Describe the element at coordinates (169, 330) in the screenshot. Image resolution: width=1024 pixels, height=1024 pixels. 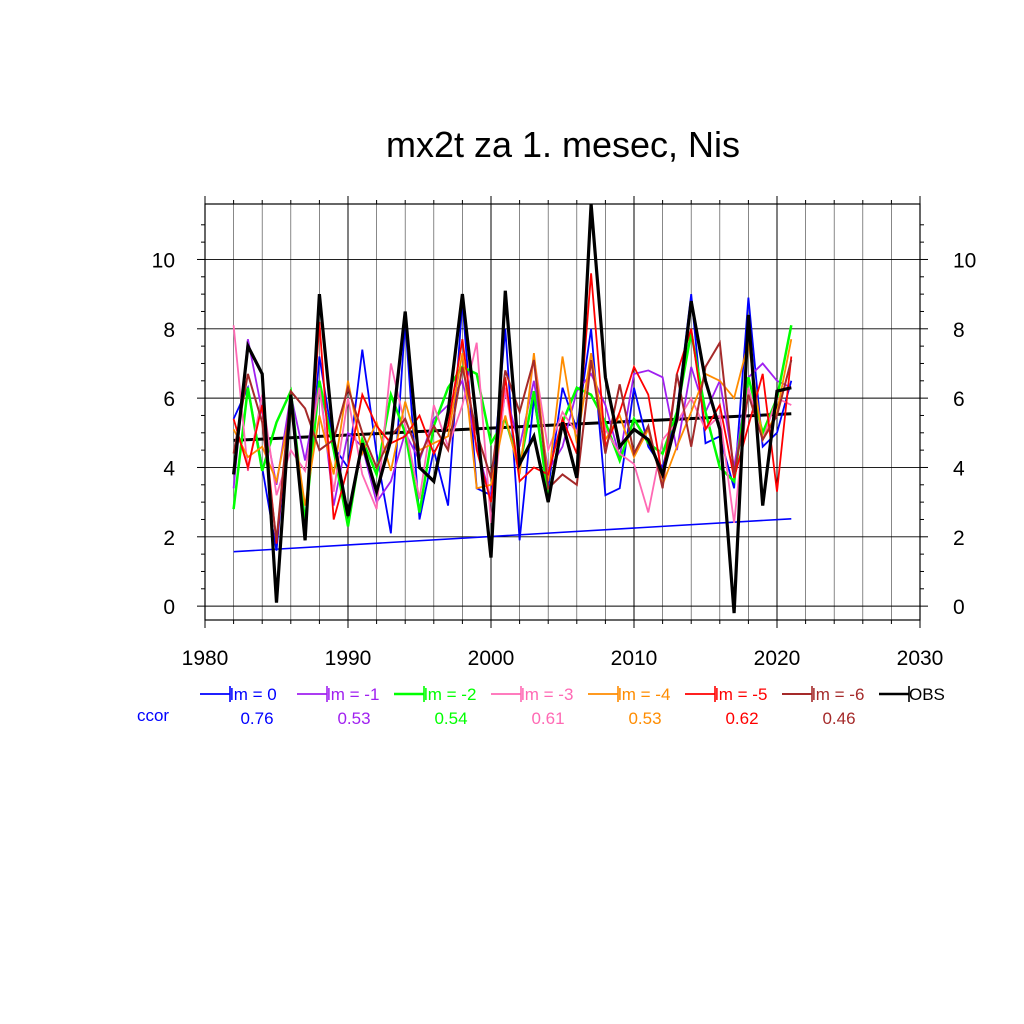
I see `y-tick-label: 8` at that location.